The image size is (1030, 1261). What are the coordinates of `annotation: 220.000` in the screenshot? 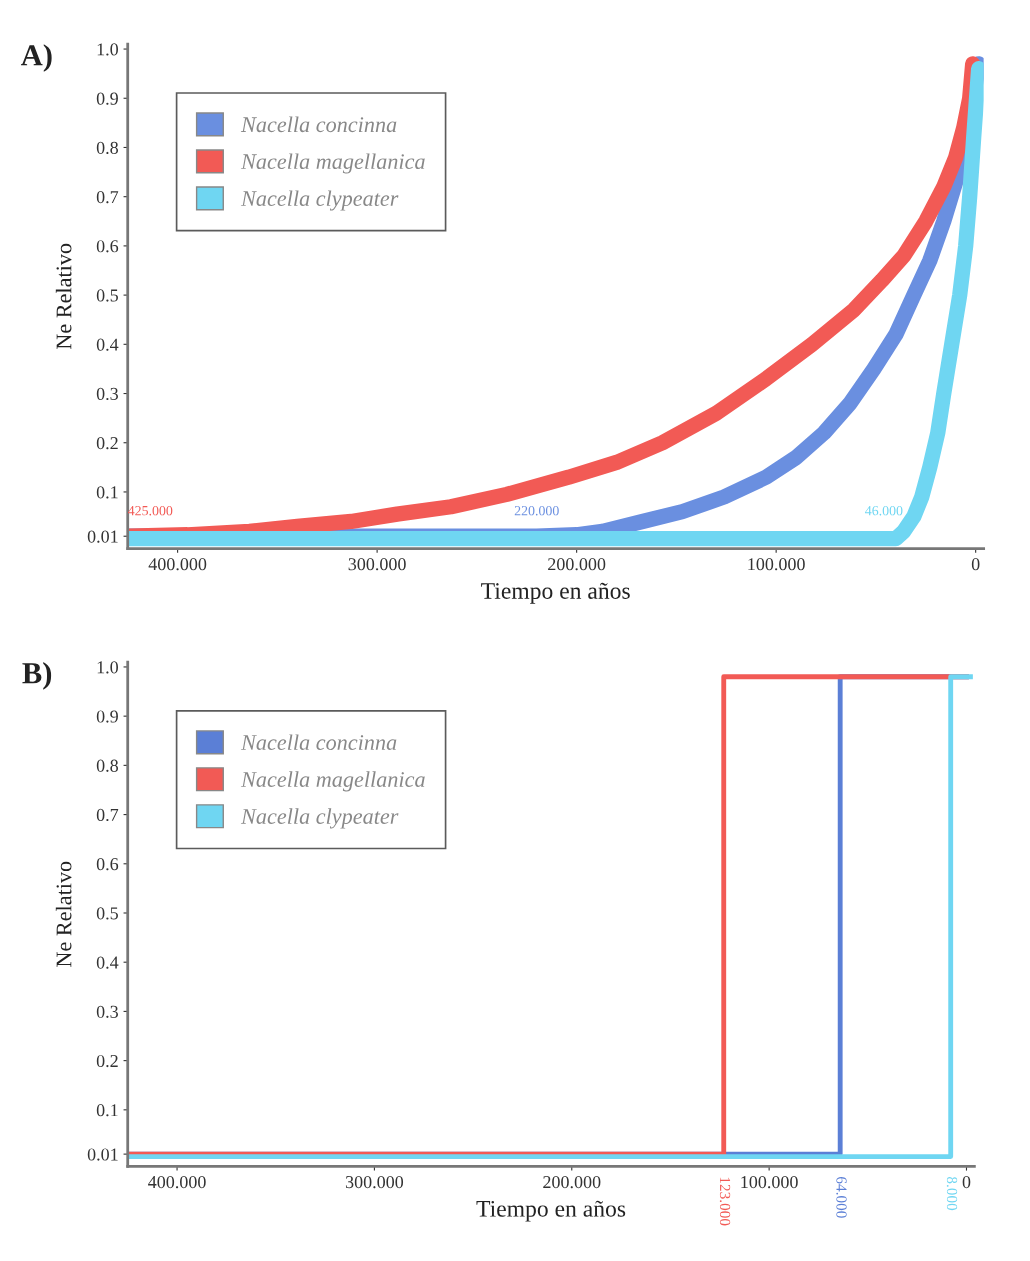 It's located at (536, 510).